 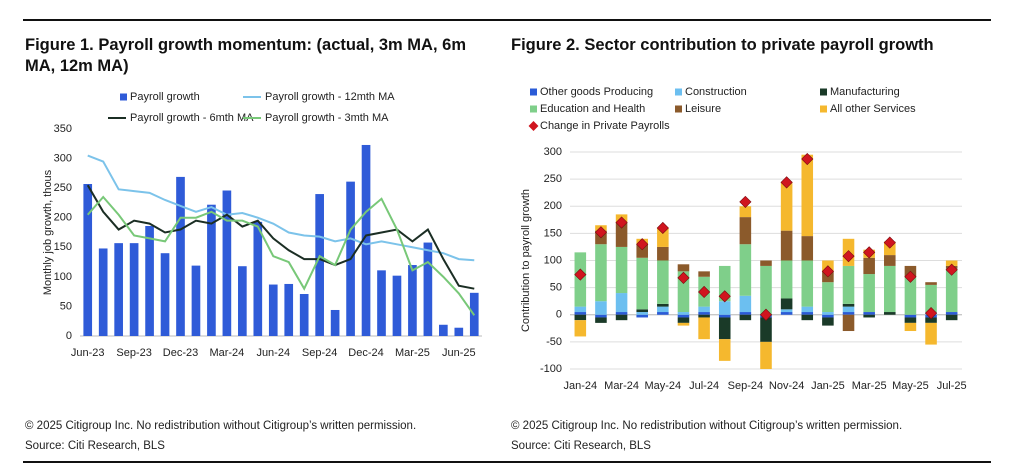 What do you see at coordinates (716, 92) in the screenshot?
I see `legend-label: Construction` at bounding box center [716, 92].